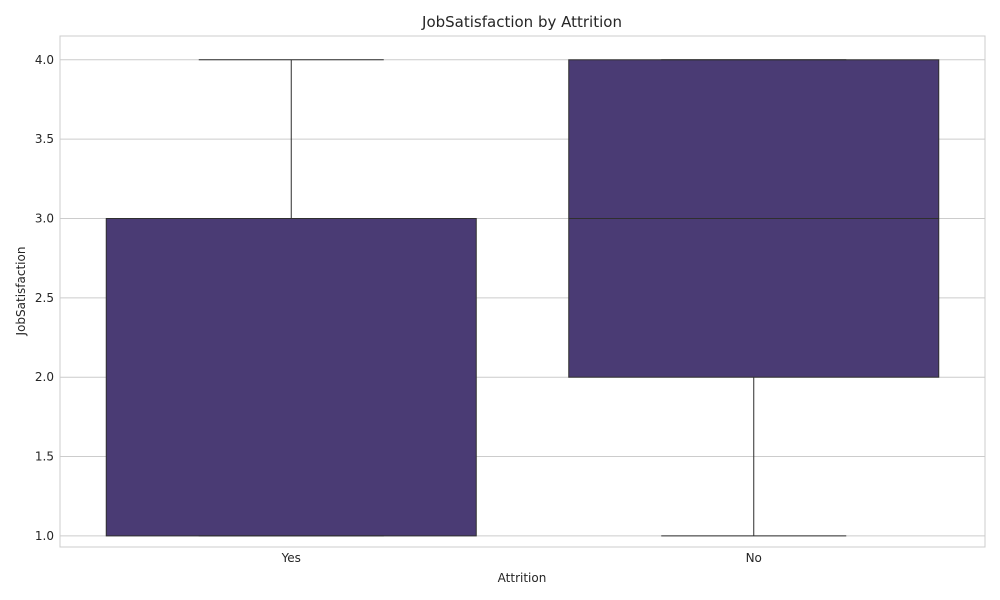 Image resolution: width=1000 pixels, height=600 pixels. Describe the element at coordinates (44, 60) in the screenshot. I see `y-tick-label: 4.0` at that location.